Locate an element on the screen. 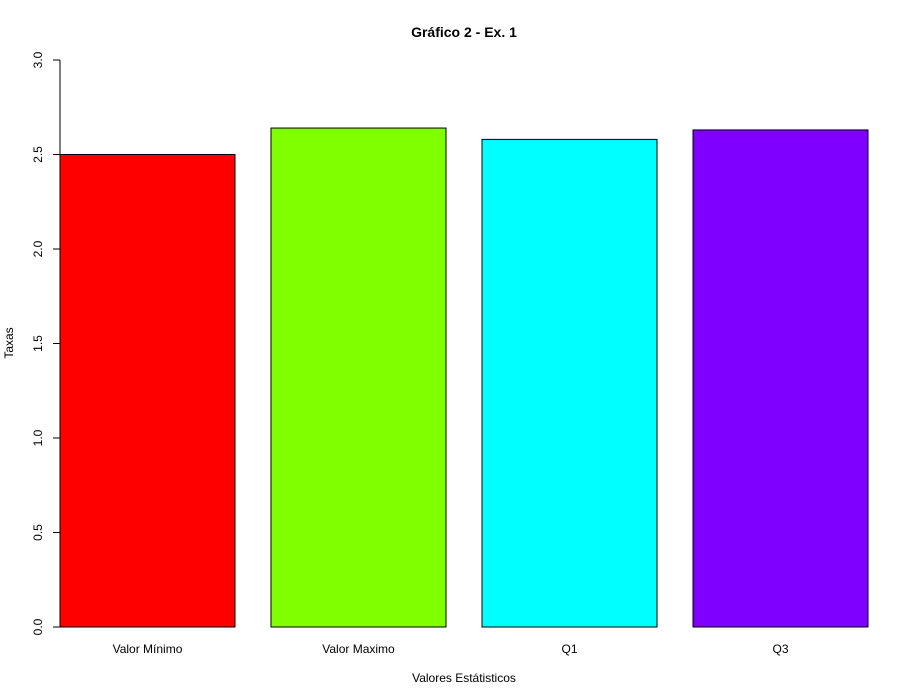  y-tick-label: 2.5 is located at coordinates (38, 154).